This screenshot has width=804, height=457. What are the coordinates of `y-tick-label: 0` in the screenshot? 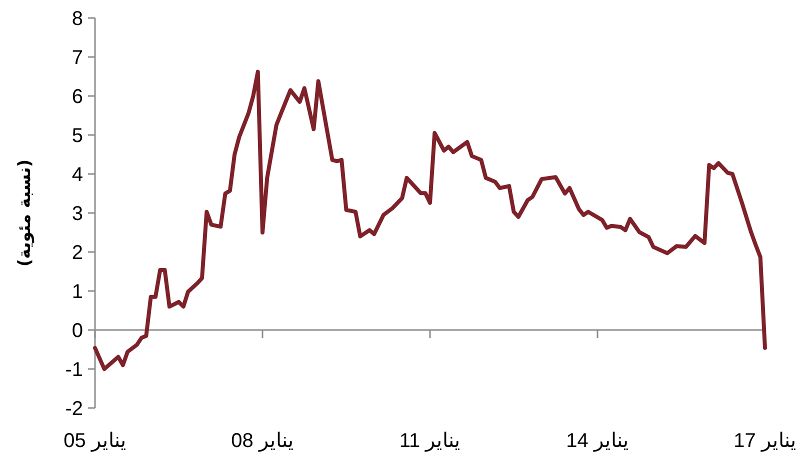 It's located at (77, 331).